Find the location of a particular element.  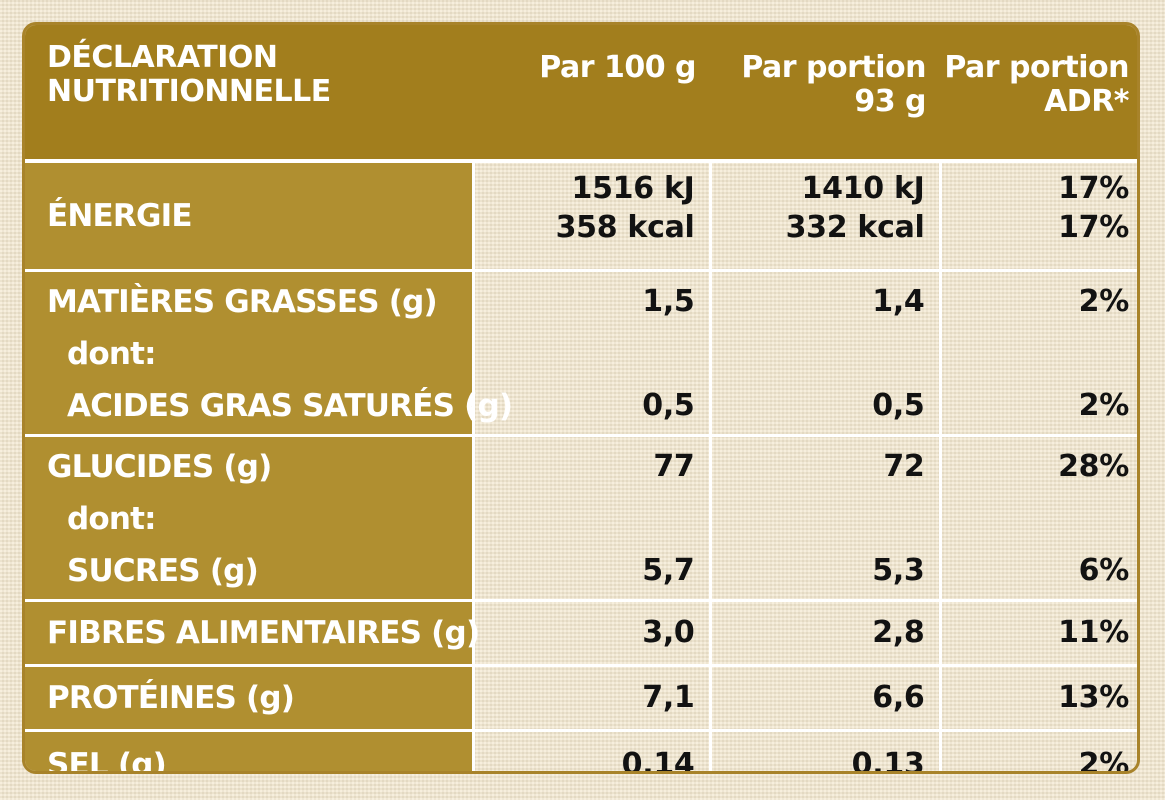

title-line-1: DÉCLARATION is located at coordinates (162, 57).